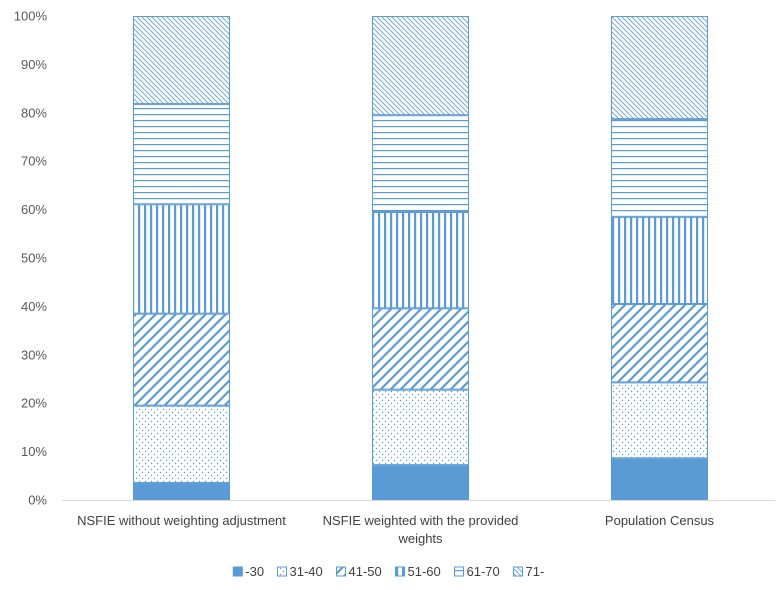 The image size is (779, 590). I want to click on legend-item: 71-, so click(529, 571).